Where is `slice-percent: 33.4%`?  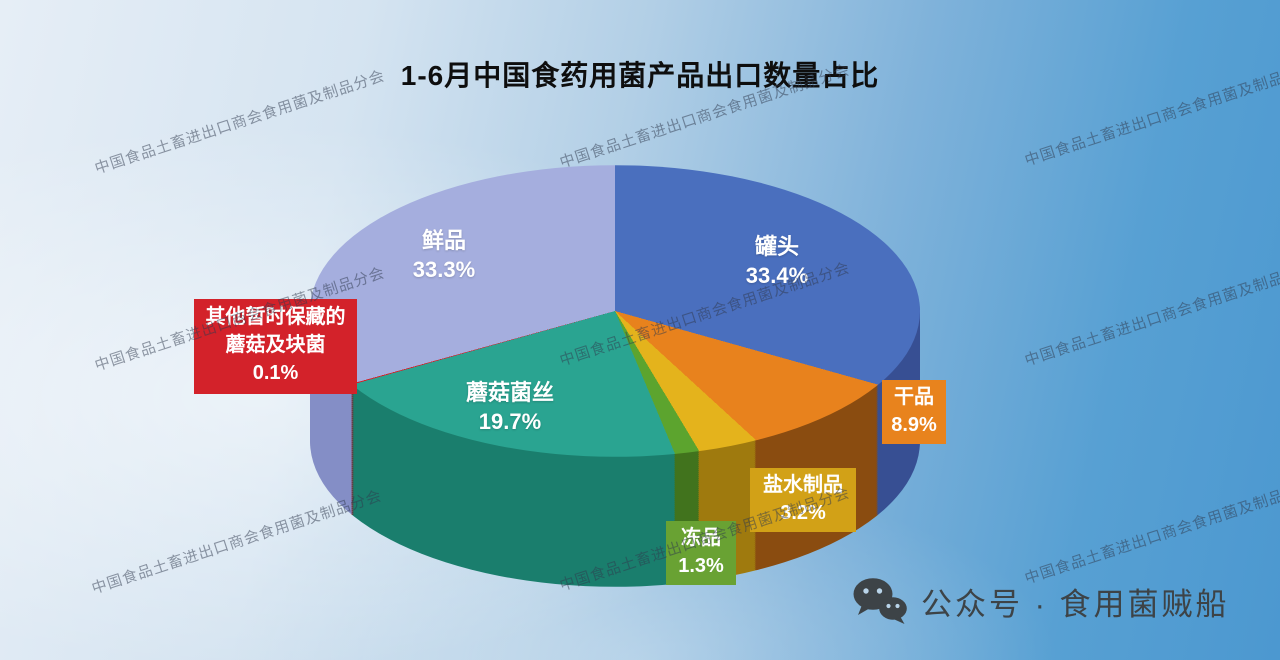 slice-percent: 33.4% is located at coordinates (777, 275).